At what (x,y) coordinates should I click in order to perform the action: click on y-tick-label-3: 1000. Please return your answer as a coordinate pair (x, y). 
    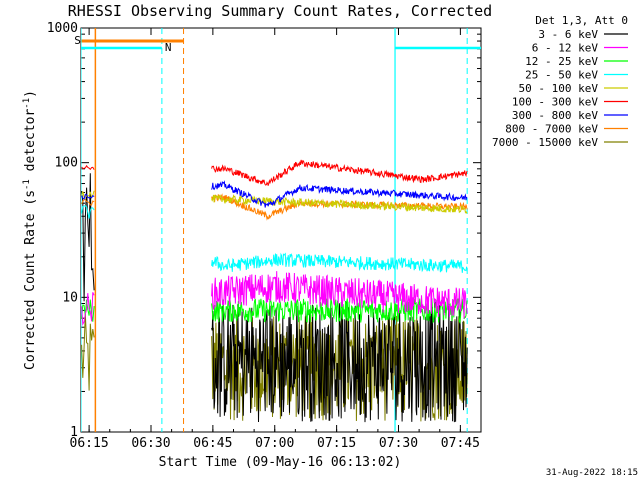
    Looking at the image, I should click on (62, 28).